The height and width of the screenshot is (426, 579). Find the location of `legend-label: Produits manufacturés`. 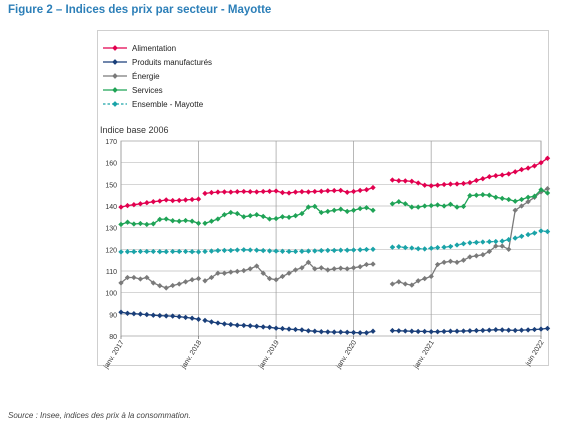

legend-label: Produits manufacturés is located at coordinates (172, 62).